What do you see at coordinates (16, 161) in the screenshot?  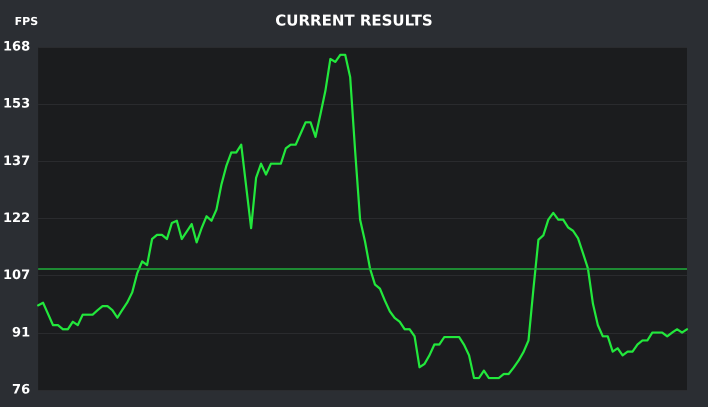 I see `y-tick-label: 137` at bounding box center [16, 161].